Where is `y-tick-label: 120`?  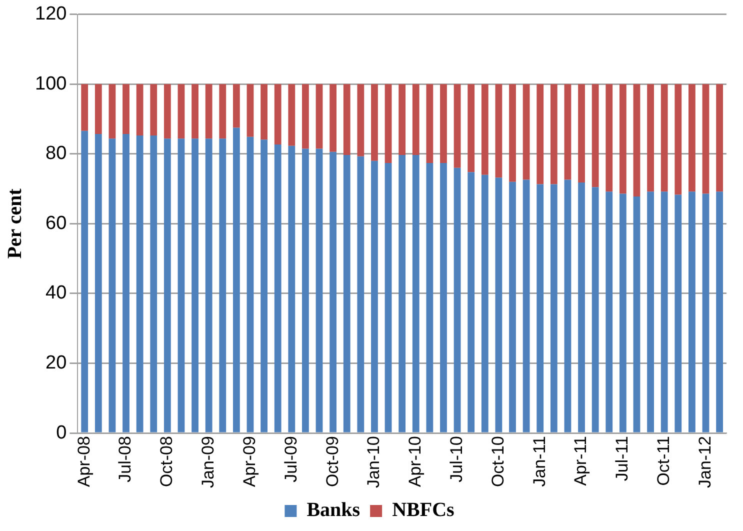 y-tick-label: 120 is located at coordinates (51, 14).